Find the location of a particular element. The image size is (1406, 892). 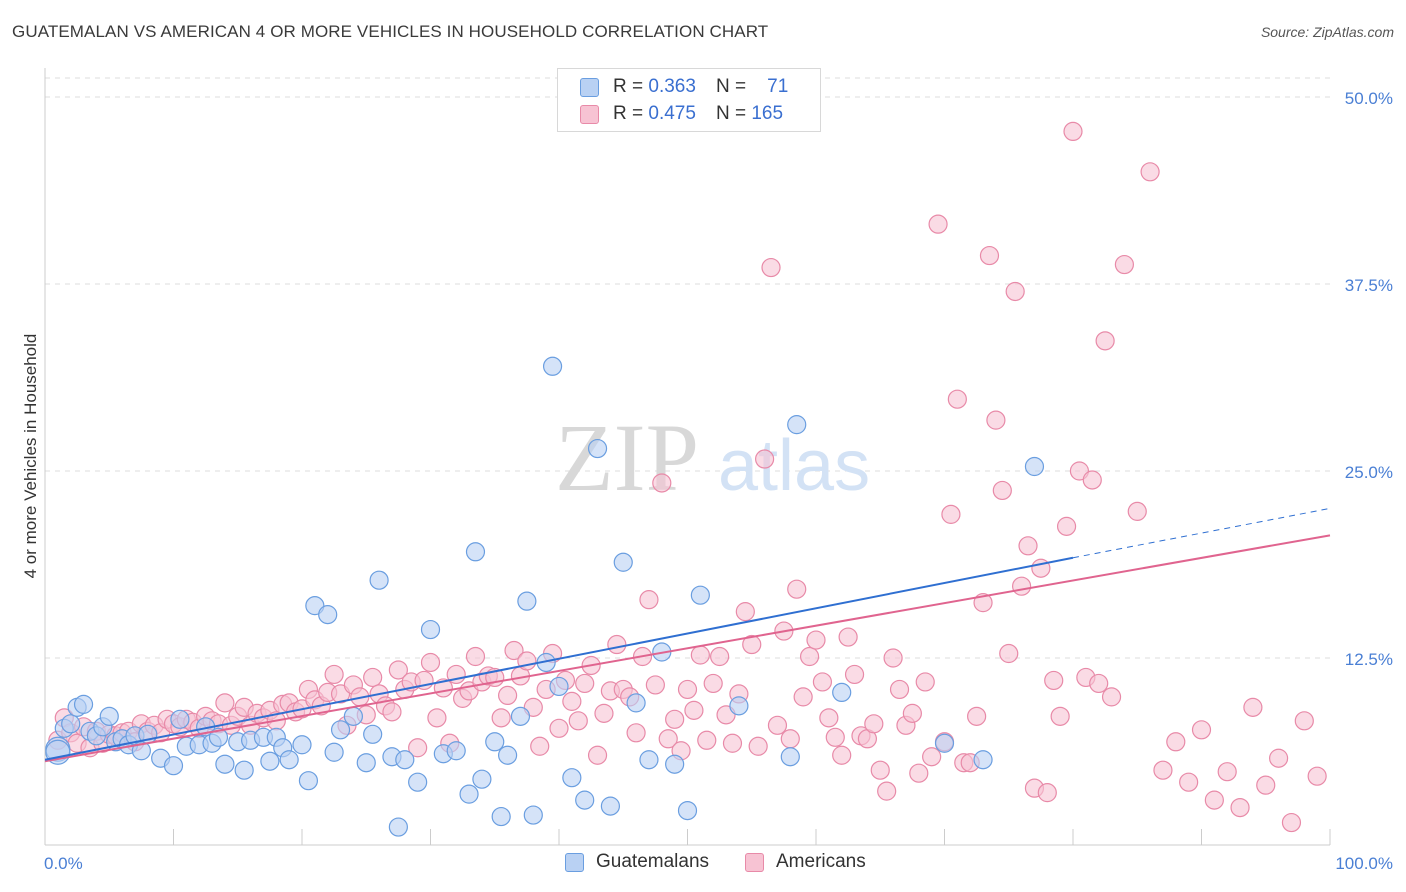

stats-legend: R = 0.363 N = 71 R = 0.475 N = 165 is located at coordinates (689, 100).